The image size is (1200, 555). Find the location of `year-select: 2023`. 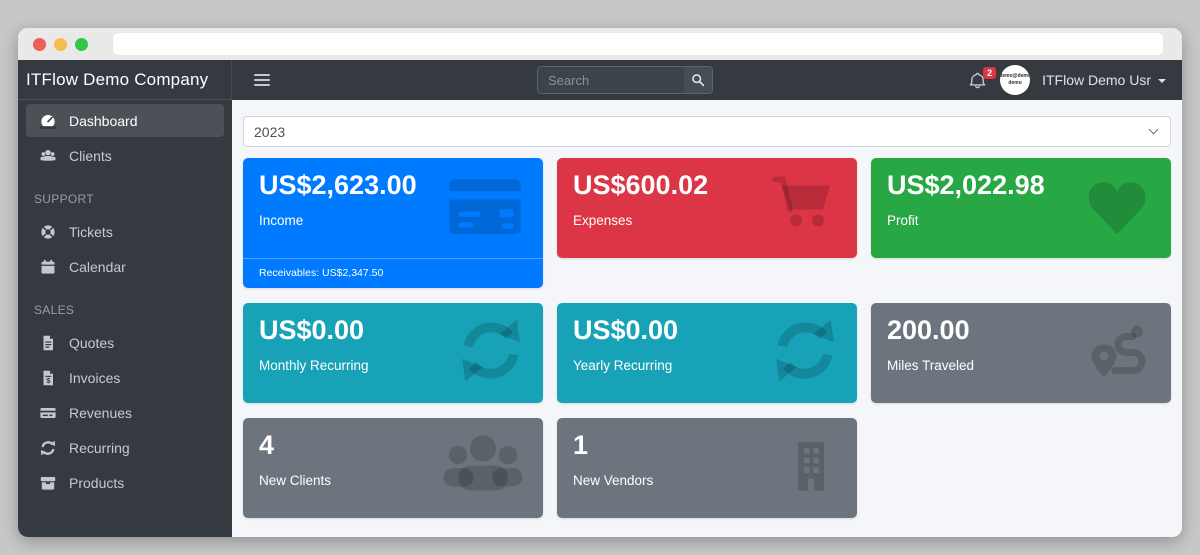

year-select: 2023 is located at coordinates (707, 131).